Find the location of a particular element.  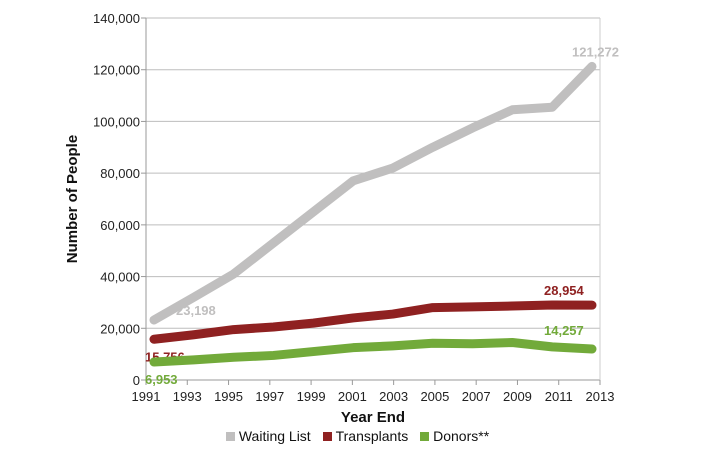

x-tick-label: 2007 is located at coordinates (476, 396).